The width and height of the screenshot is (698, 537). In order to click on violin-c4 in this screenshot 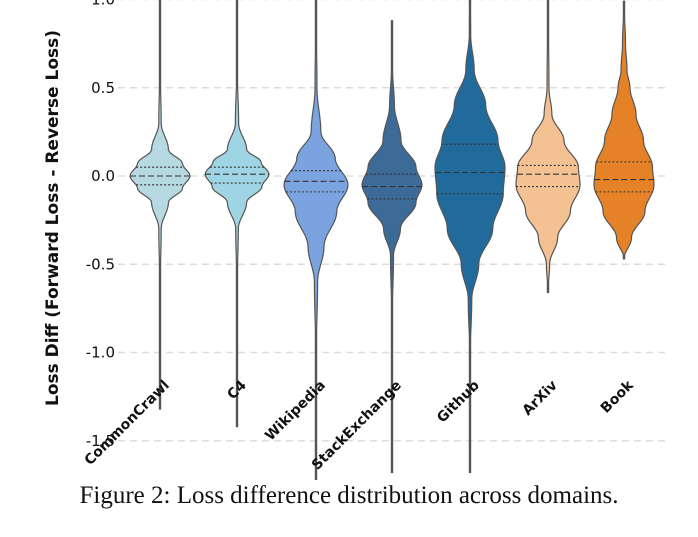, I will do `click(237, 214)`.